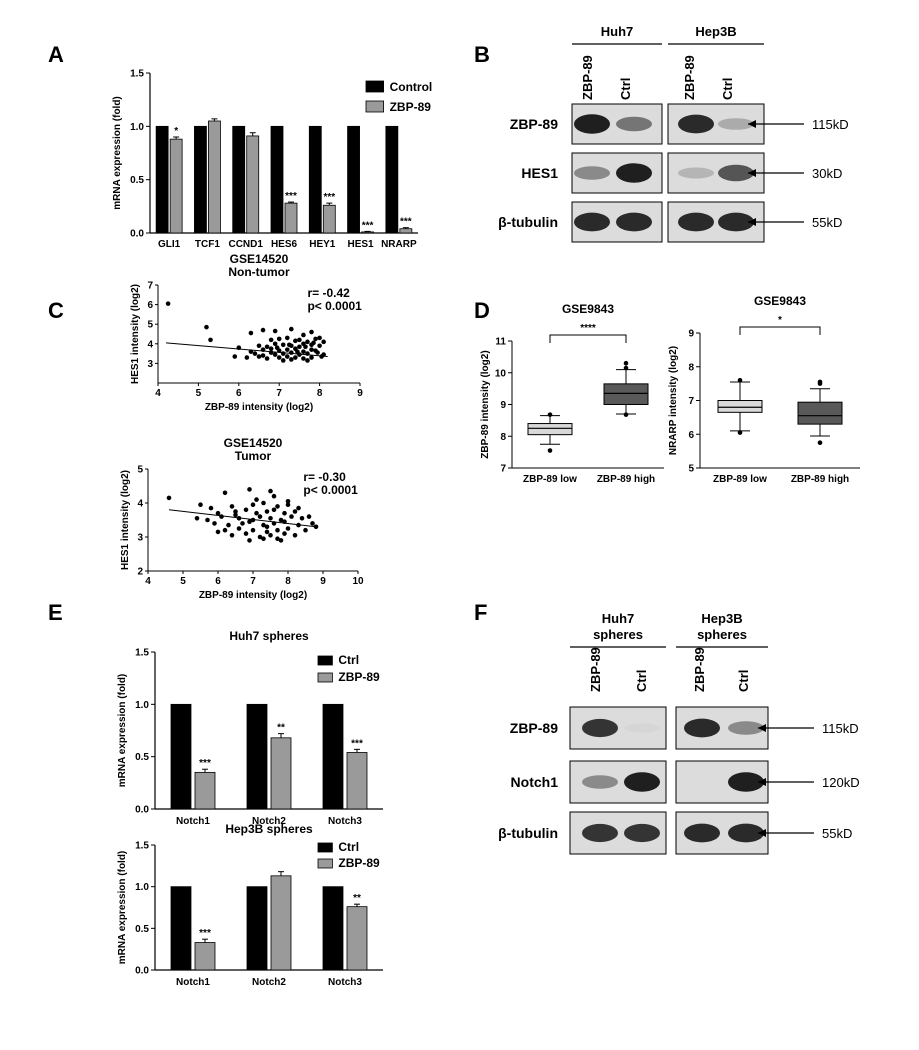 This screenshot has height=1050, width=919. What do you see at coordinates (535, 782) in the screenshot?
I see `blot-row-label: Notch1` at bounding box center [535, 782].